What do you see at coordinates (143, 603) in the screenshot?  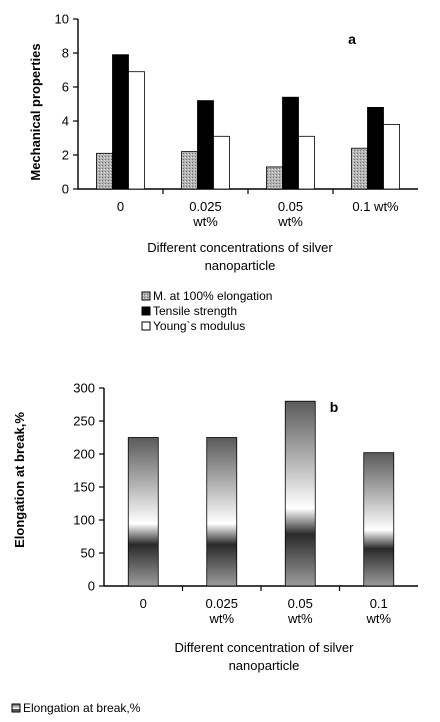 I see `panel-1-category-label: 0` at bounding box center [143, 603].